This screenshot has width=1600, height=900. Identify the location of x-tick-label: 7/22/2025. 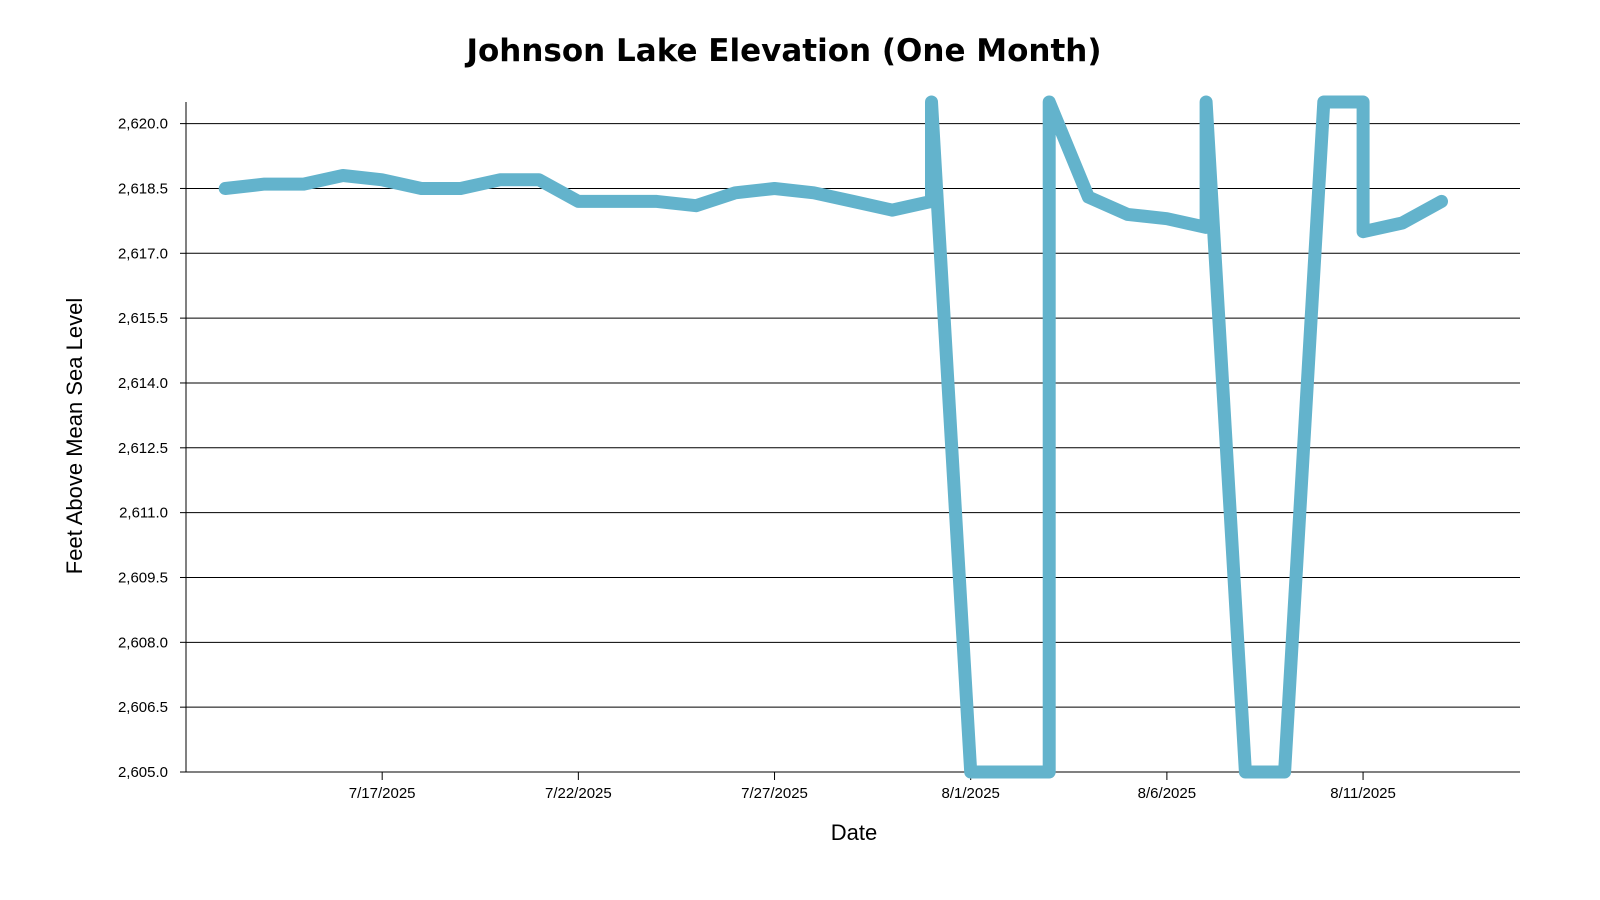
(578, 793).